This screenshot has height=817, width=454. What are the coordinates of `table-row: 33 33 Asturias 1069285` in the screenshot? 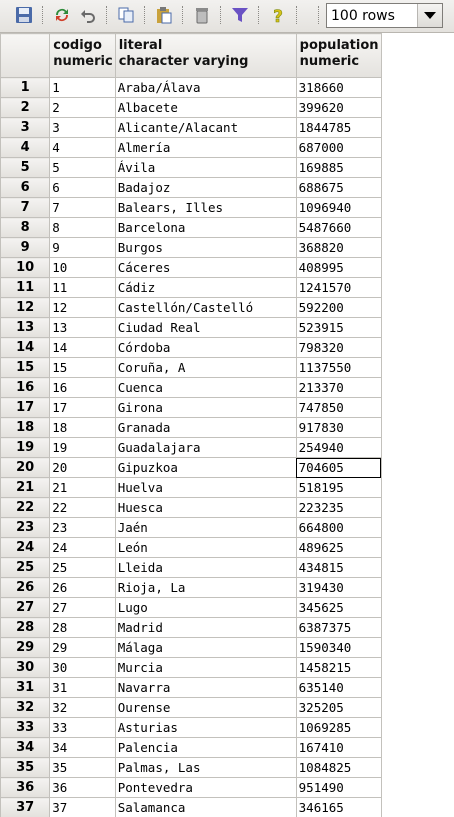 It's located at (227, 727).